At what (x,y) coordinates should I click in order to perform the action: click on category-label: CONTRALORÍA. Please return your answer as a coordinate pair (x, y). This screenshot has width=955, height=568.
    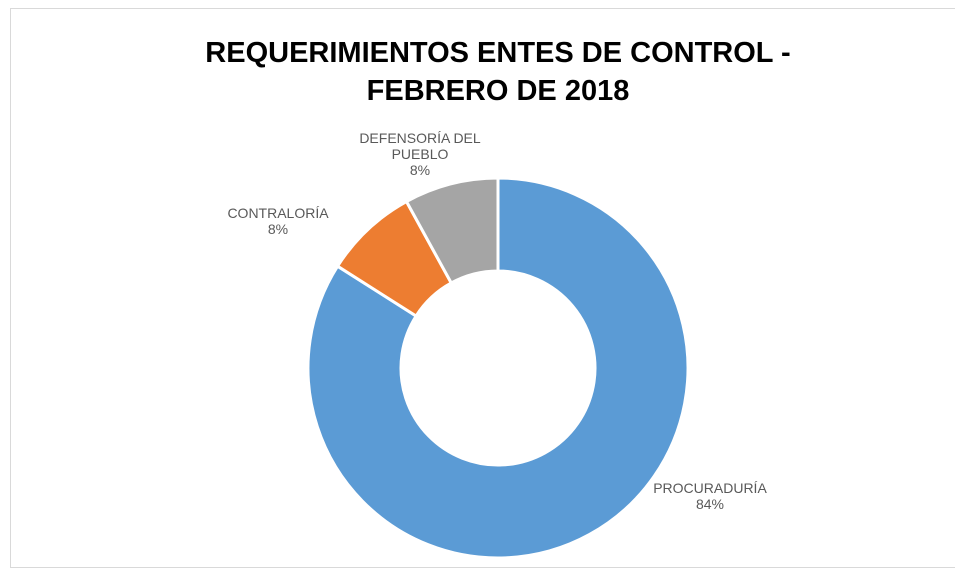
    Looking at the image, I should click on (278, 213).